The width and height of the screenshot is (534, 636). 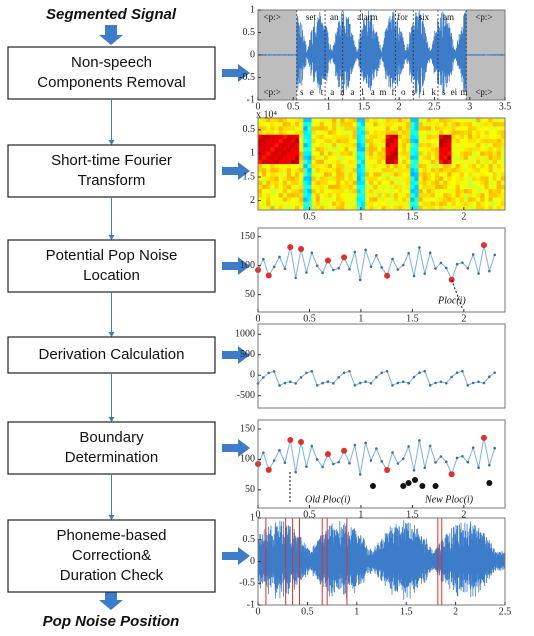 What do you see at coordinates (112, 354) in the screenshot?
I see `step-label: Derivation Calculation` at bounding box center [112, 354].